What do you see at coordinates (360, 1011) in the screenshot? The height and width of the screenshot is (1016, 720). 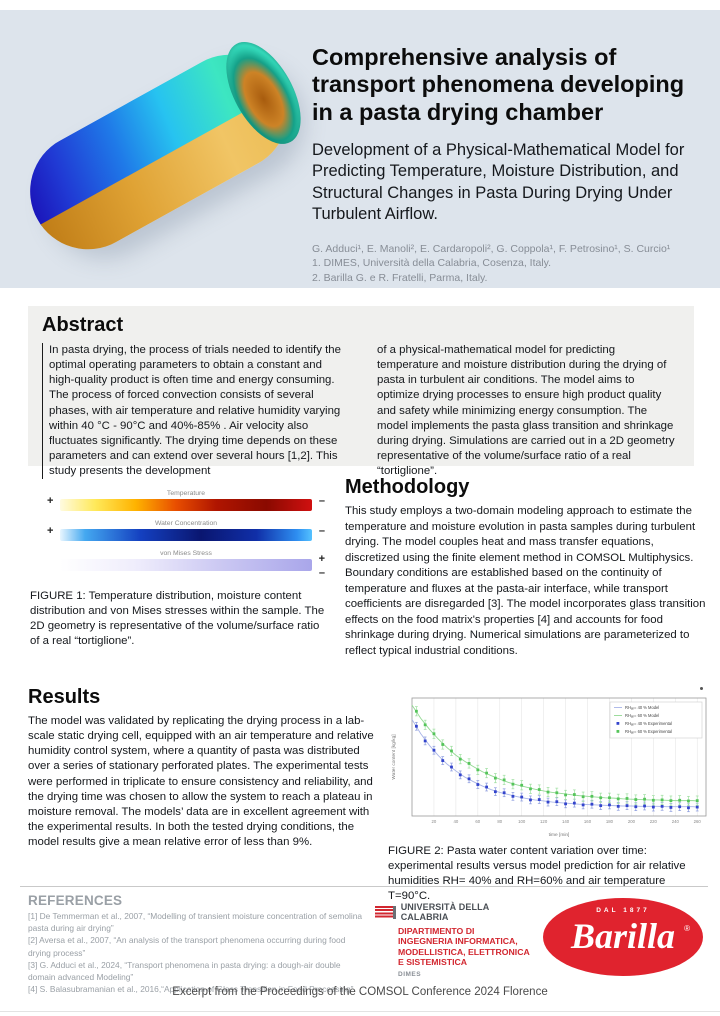 I see `bottom-divider-line` at bounding box center [360, 1011].